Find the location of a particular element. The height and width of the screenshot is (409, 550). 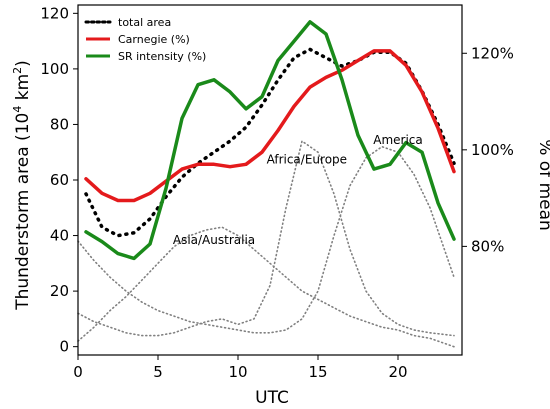

legend-label-sr-intensity: SR intensity (%) is located at coordinates (162, 56).